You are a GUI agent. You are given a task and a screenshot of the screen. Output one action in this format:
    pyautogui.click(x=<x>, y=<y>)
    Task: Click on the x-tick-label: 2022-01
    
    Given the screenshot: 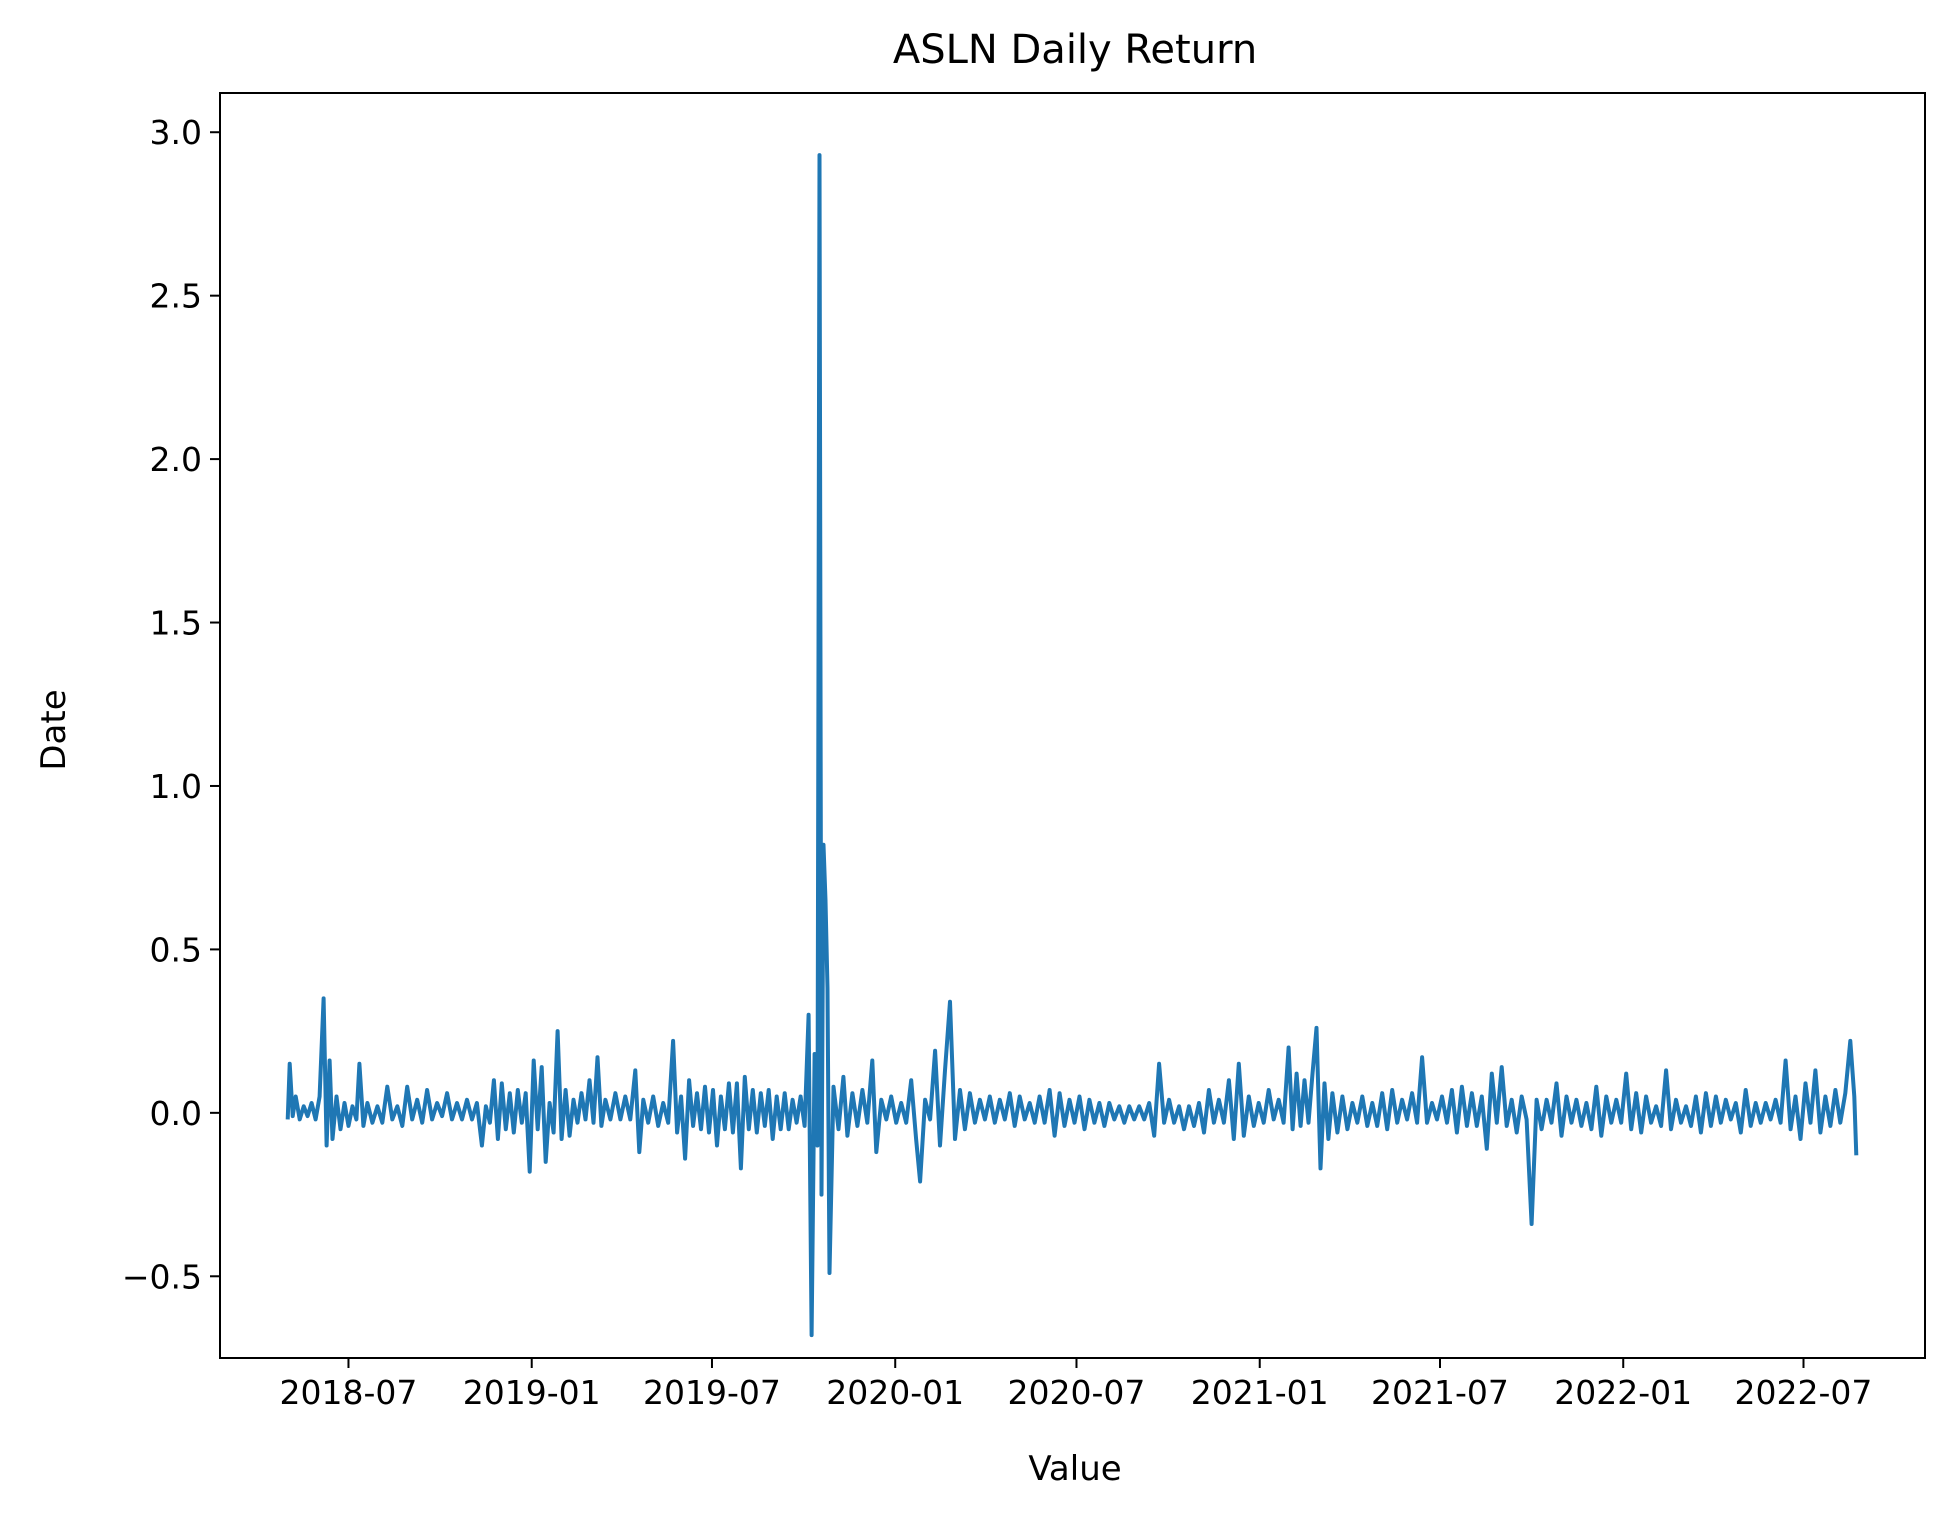 What is the action you would take?
    pyautogui.click(x=1623, y=1392)
    